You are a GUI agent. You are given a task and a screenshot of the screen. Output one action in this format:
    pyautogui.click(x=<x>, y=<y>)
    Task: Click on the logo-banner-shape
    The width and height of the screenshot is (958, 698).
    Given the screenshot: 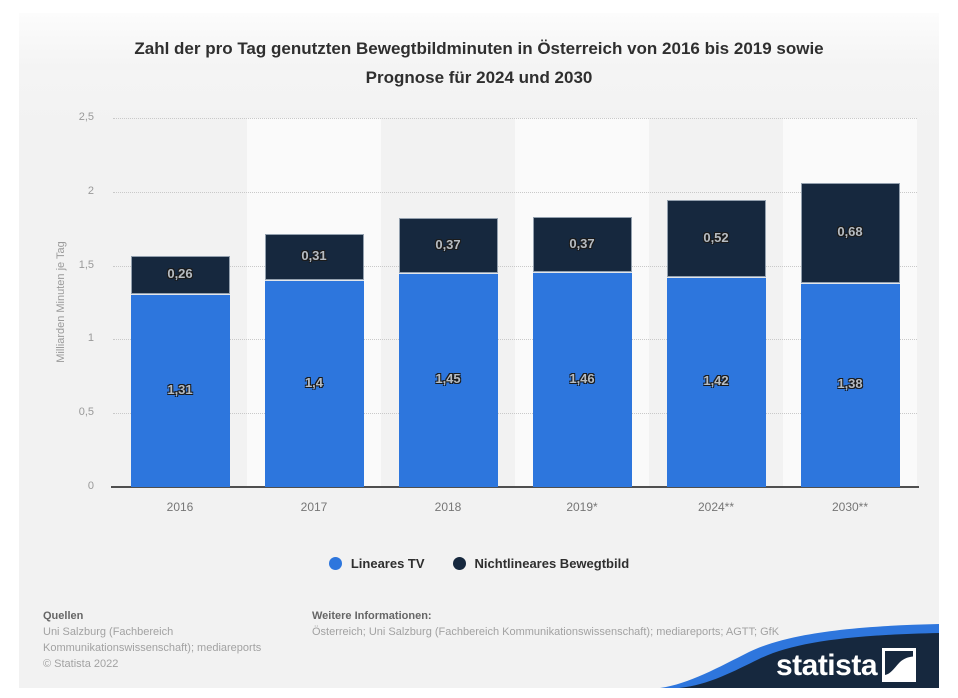 What is the action you would take?
    pyautogui.click(x=809, y=660)
    